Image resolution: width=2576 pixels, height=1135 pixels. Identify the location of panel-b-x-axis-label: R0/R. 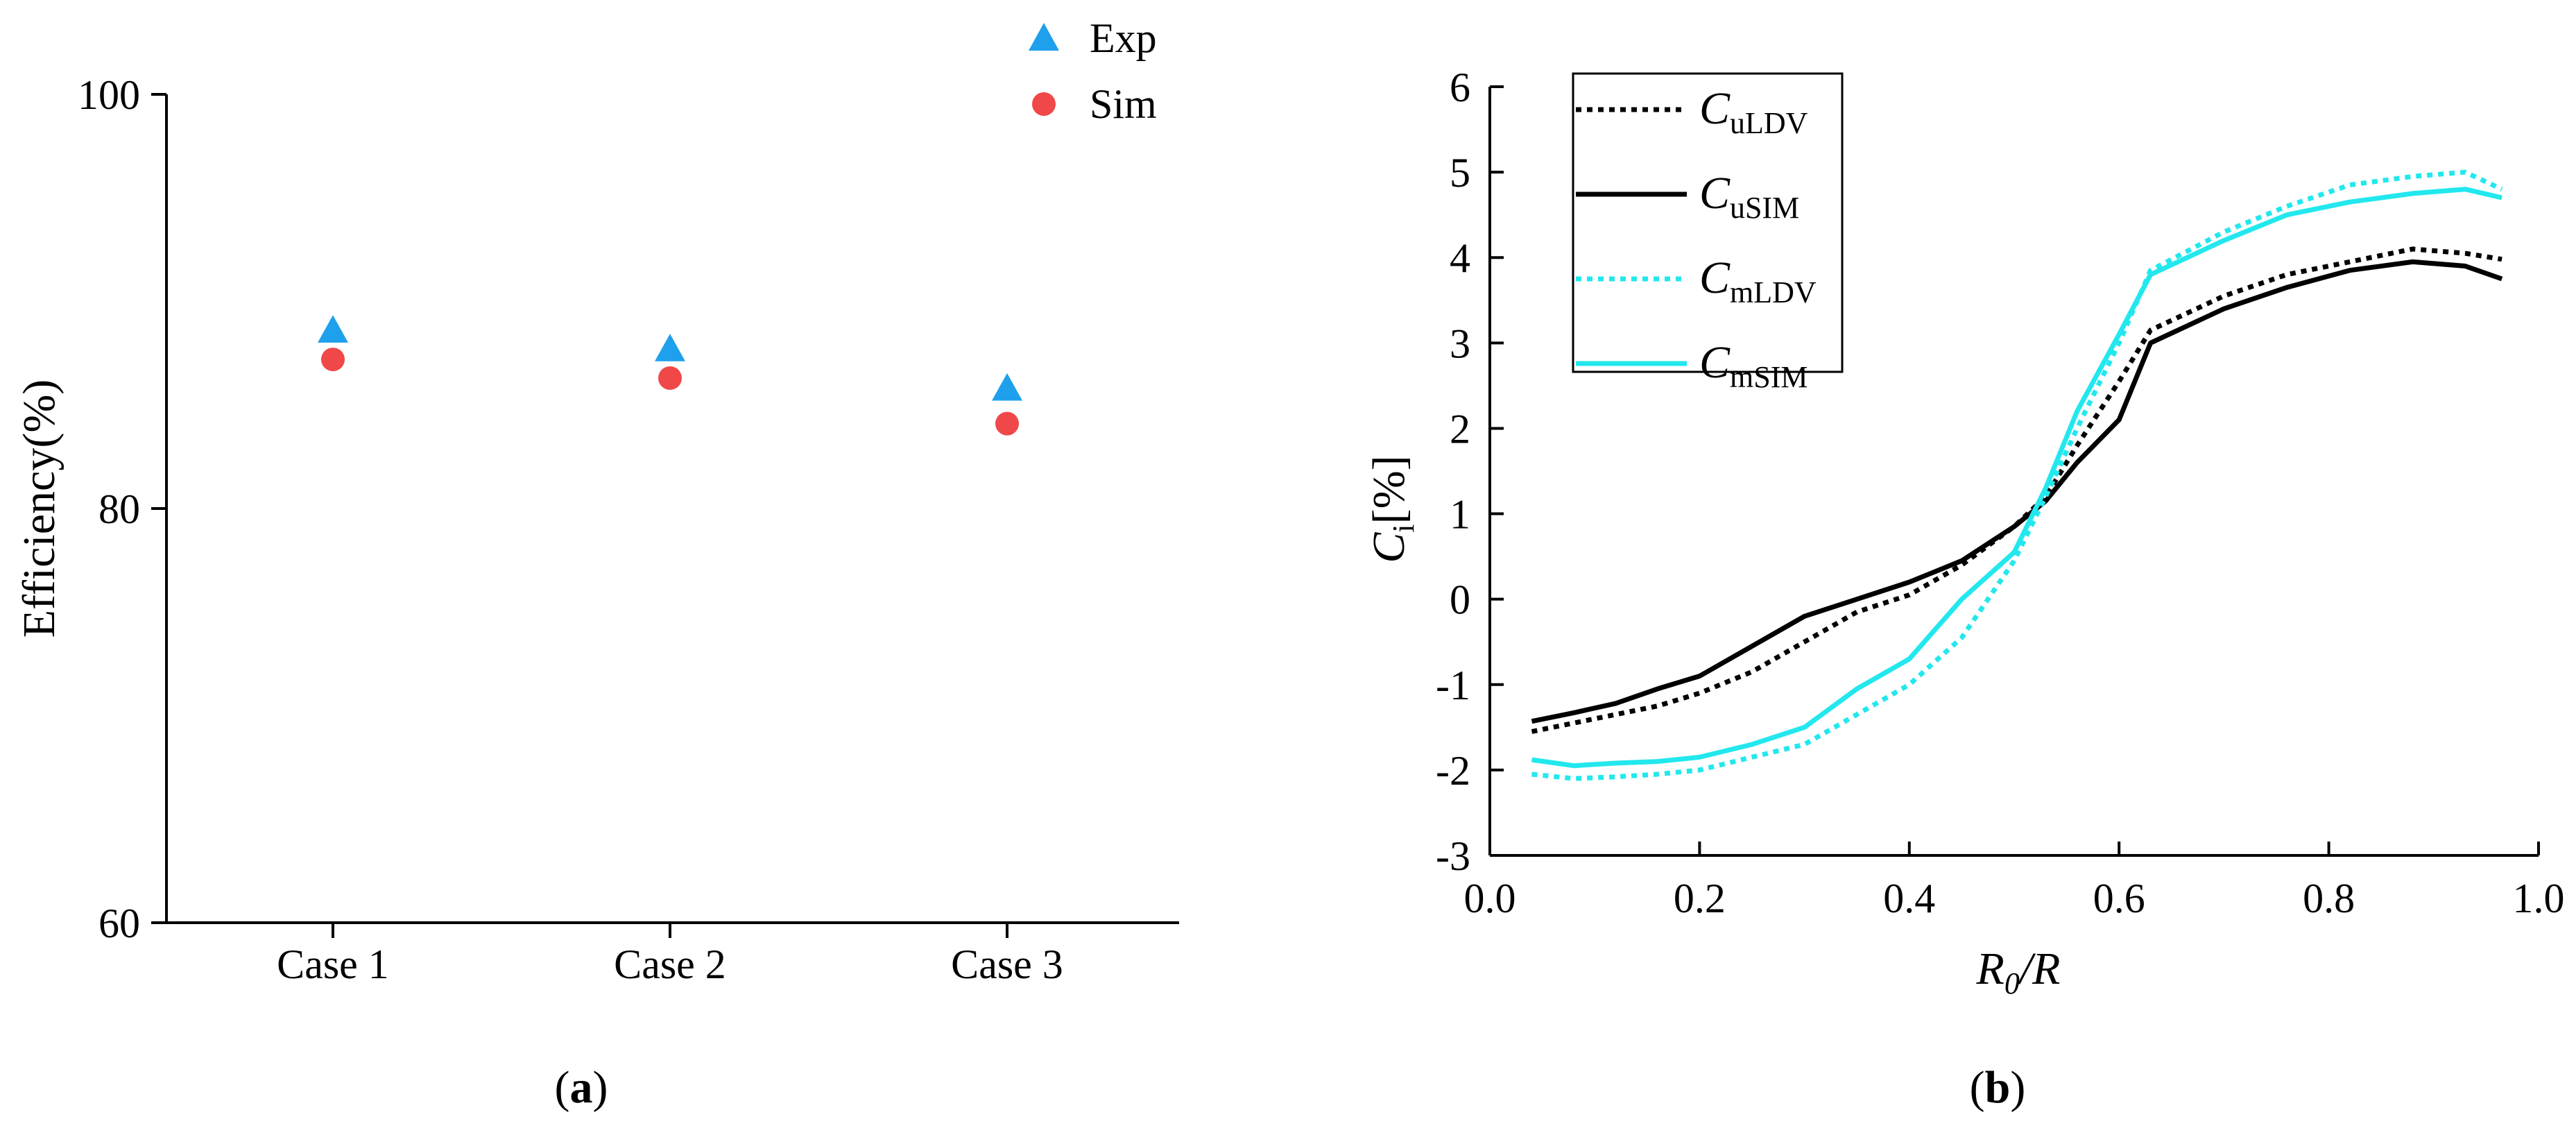
(2018, 972).